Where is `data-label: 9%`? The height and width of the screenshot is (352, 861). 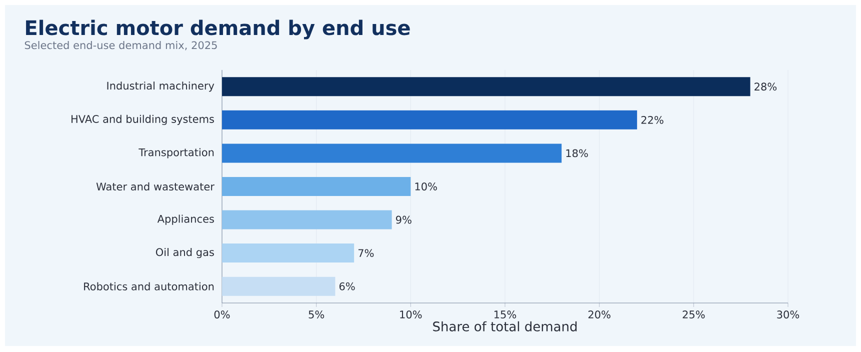 data-label: 9% is located at coordinates (404, 220).